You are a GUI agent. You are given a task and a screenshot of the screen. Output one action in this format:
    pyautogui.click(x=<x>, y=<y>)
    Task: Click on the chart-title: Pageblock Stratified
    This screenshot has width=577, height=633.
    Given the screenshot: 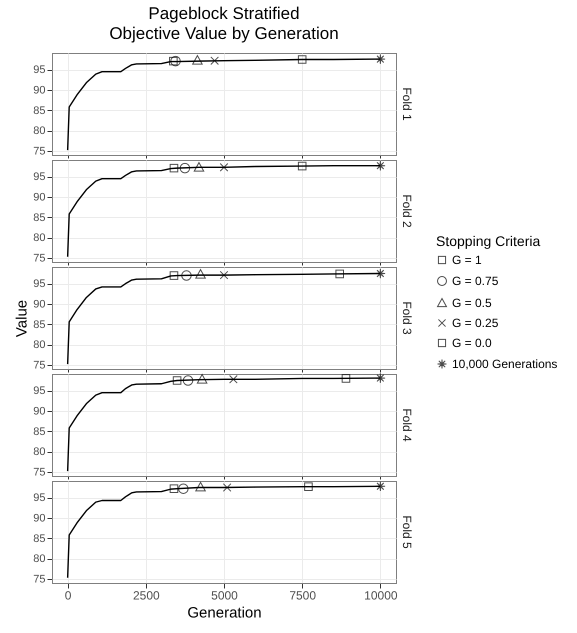 What is the action you would take?
    pyautogui.click(x=224, y=14)
    